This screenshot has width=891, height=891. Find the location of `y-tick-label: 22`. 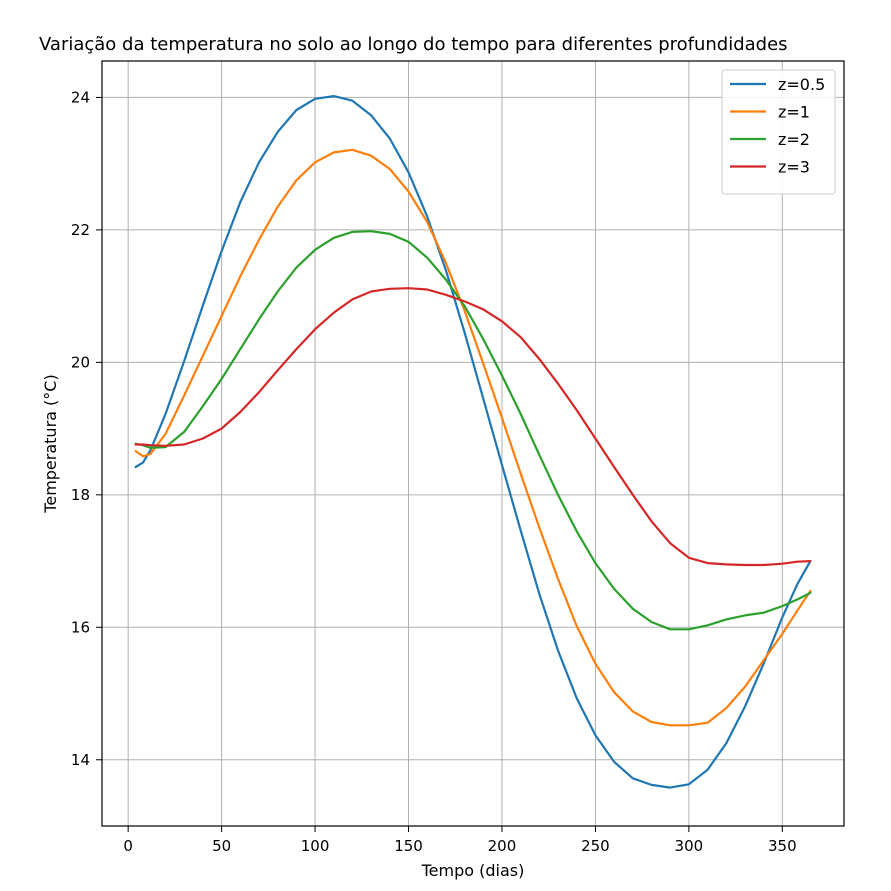

y-tick-label: 22 is located at coordinates (80, 230).